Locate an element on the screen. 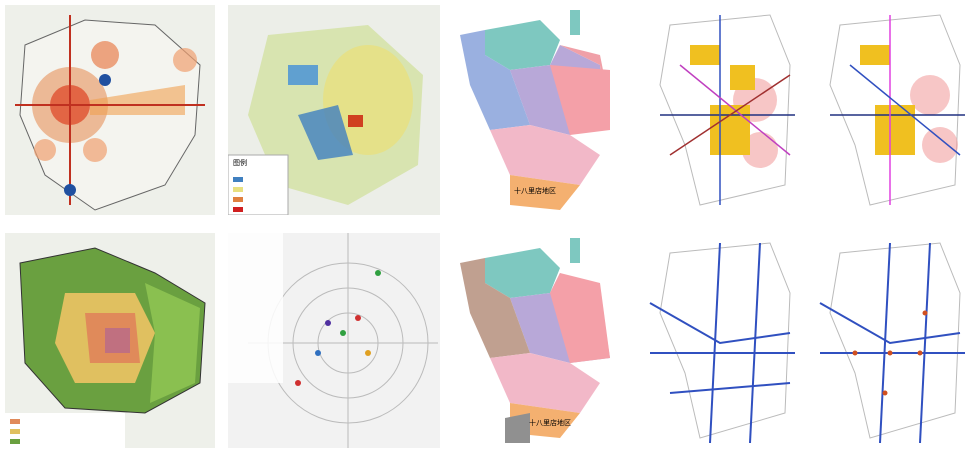  poi is located at coordinates (338, 328).